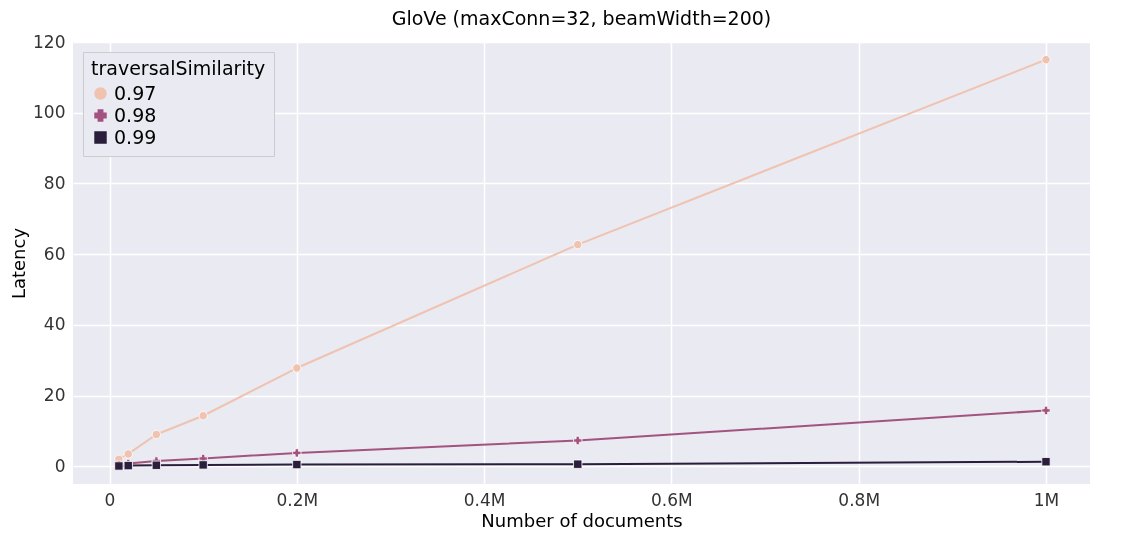 The image size is (1137, 556). I want to click on legend-label: 0.98, so click(135, 114).